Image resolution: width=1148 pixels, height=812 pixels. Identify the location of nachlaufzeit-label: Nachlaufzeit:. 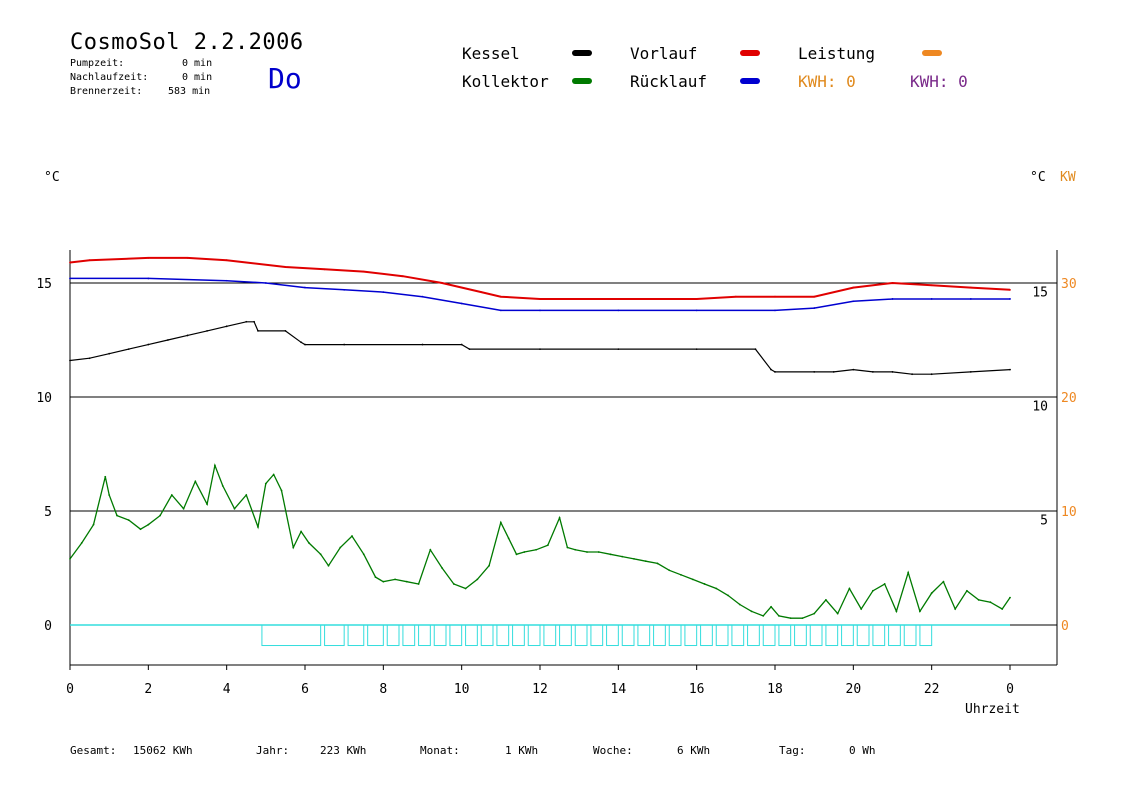
(109, 77).